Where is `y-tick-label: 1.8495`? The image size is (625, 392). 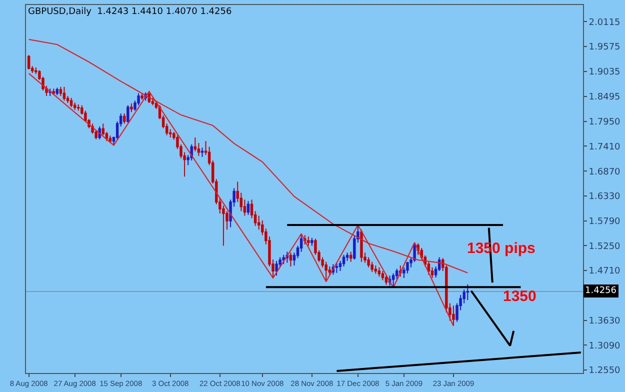
y-tick-label: 1.8495 is located at coordinates (604, 97).